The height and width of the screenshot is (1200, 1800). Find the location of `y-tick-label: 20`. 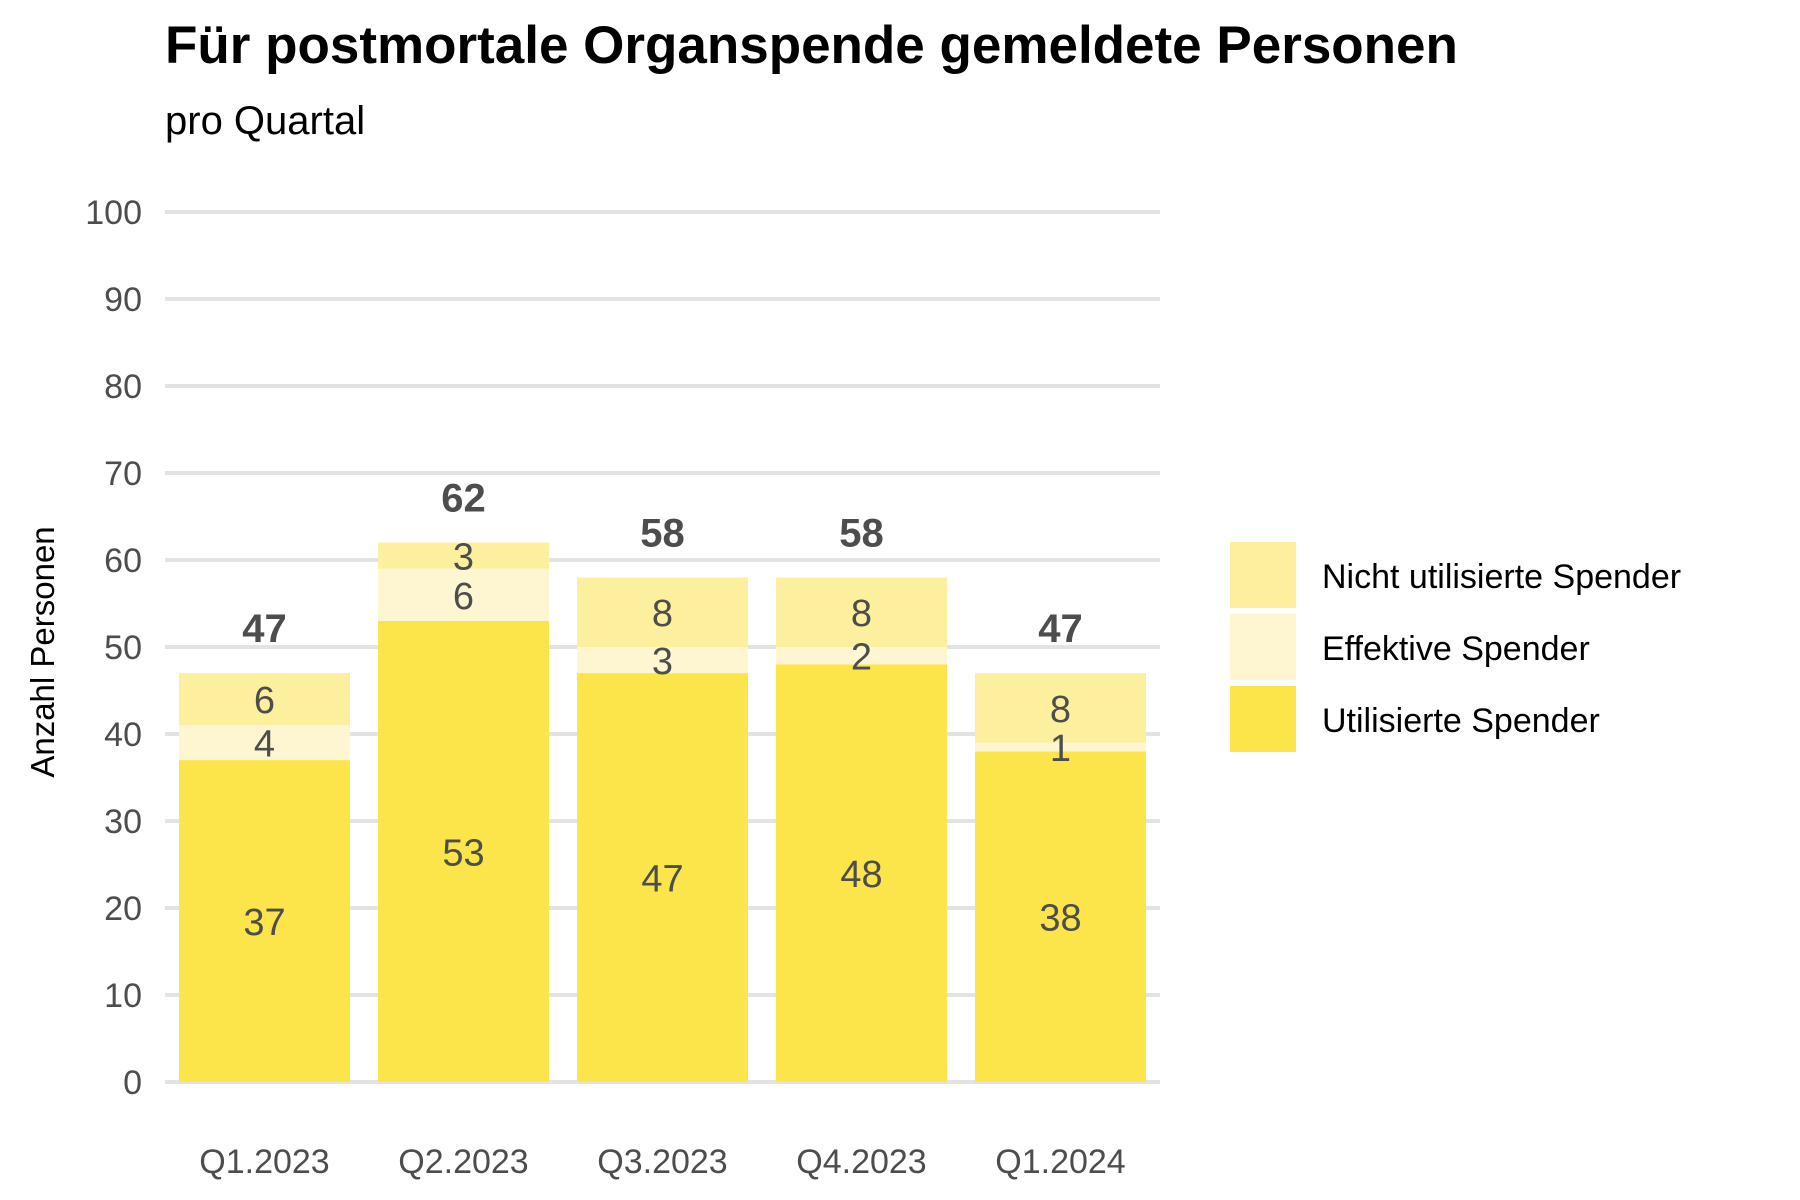

y-tick-label: 20 is located at coordinates (123, 909).